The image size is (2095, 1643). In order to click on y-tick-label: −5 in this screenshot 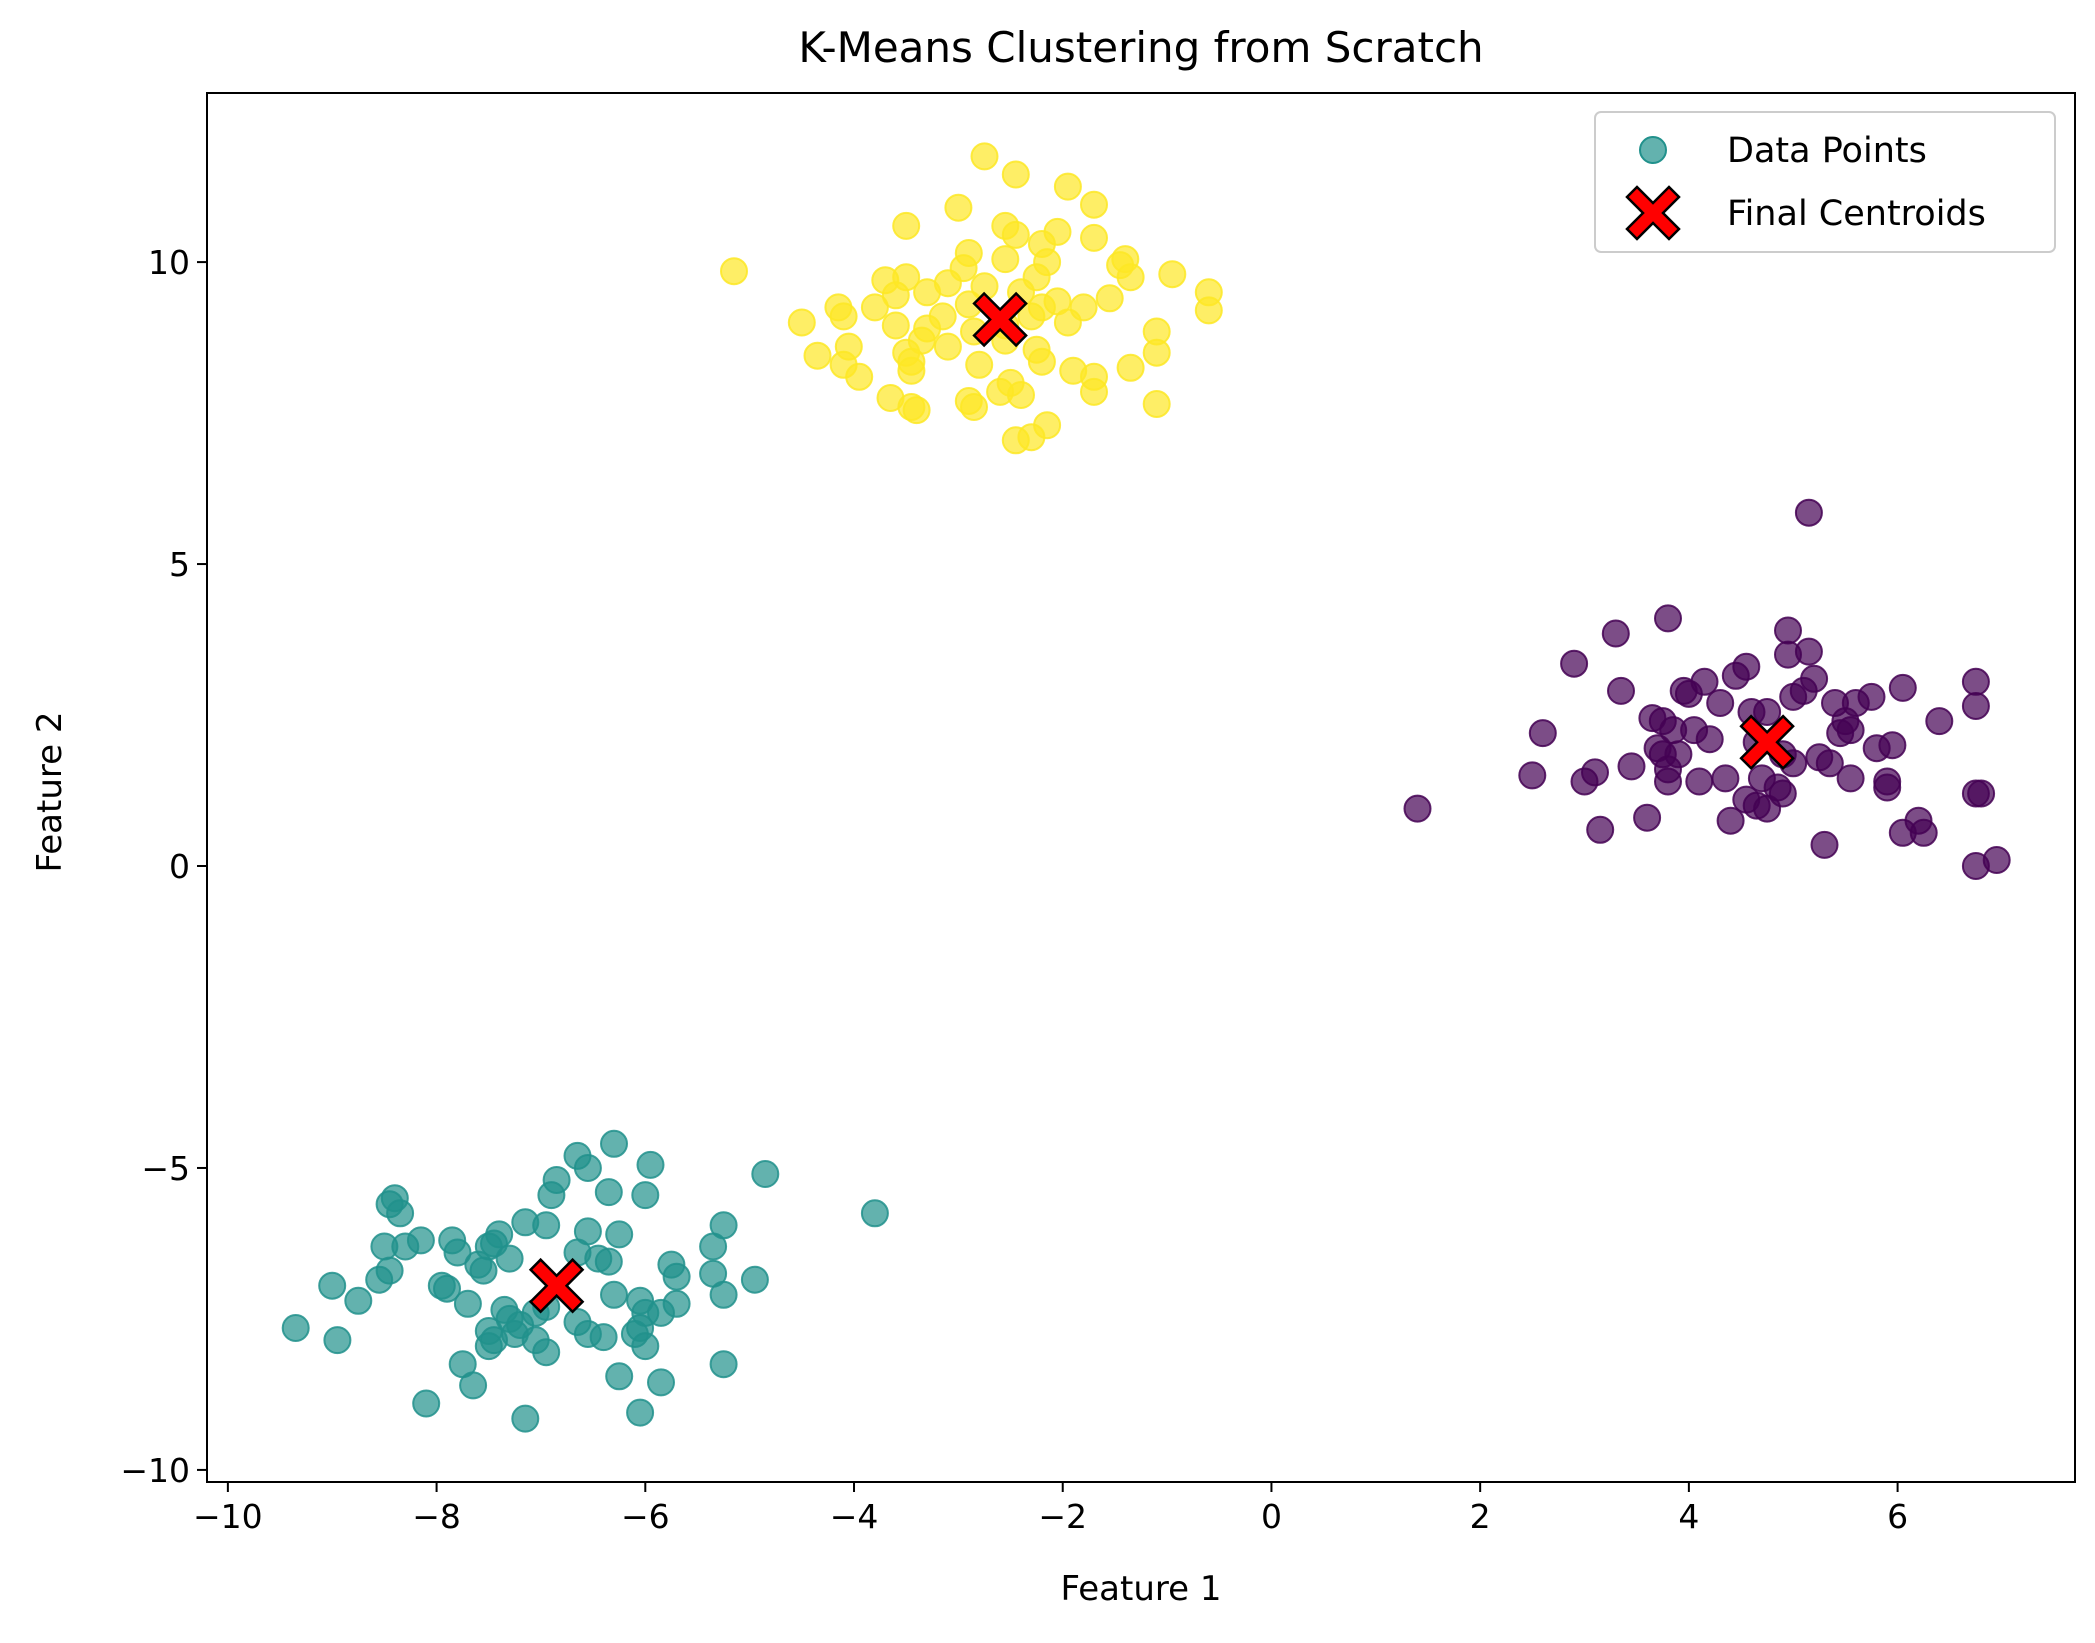, I will do `click(165, 1168)`.